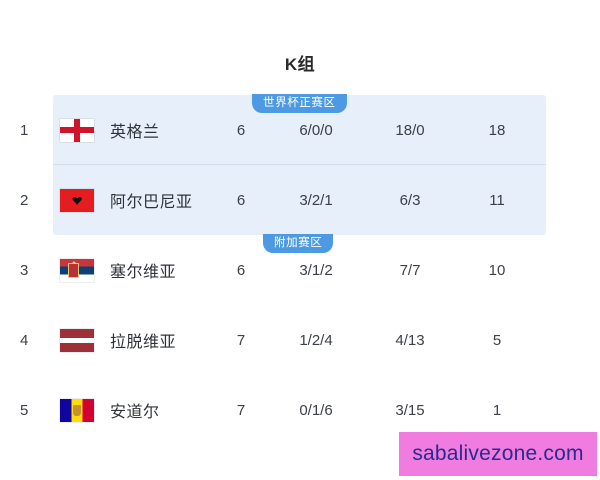 The image size is (600, 480). I want to click on rank-cell: 5, so click(24, 410).